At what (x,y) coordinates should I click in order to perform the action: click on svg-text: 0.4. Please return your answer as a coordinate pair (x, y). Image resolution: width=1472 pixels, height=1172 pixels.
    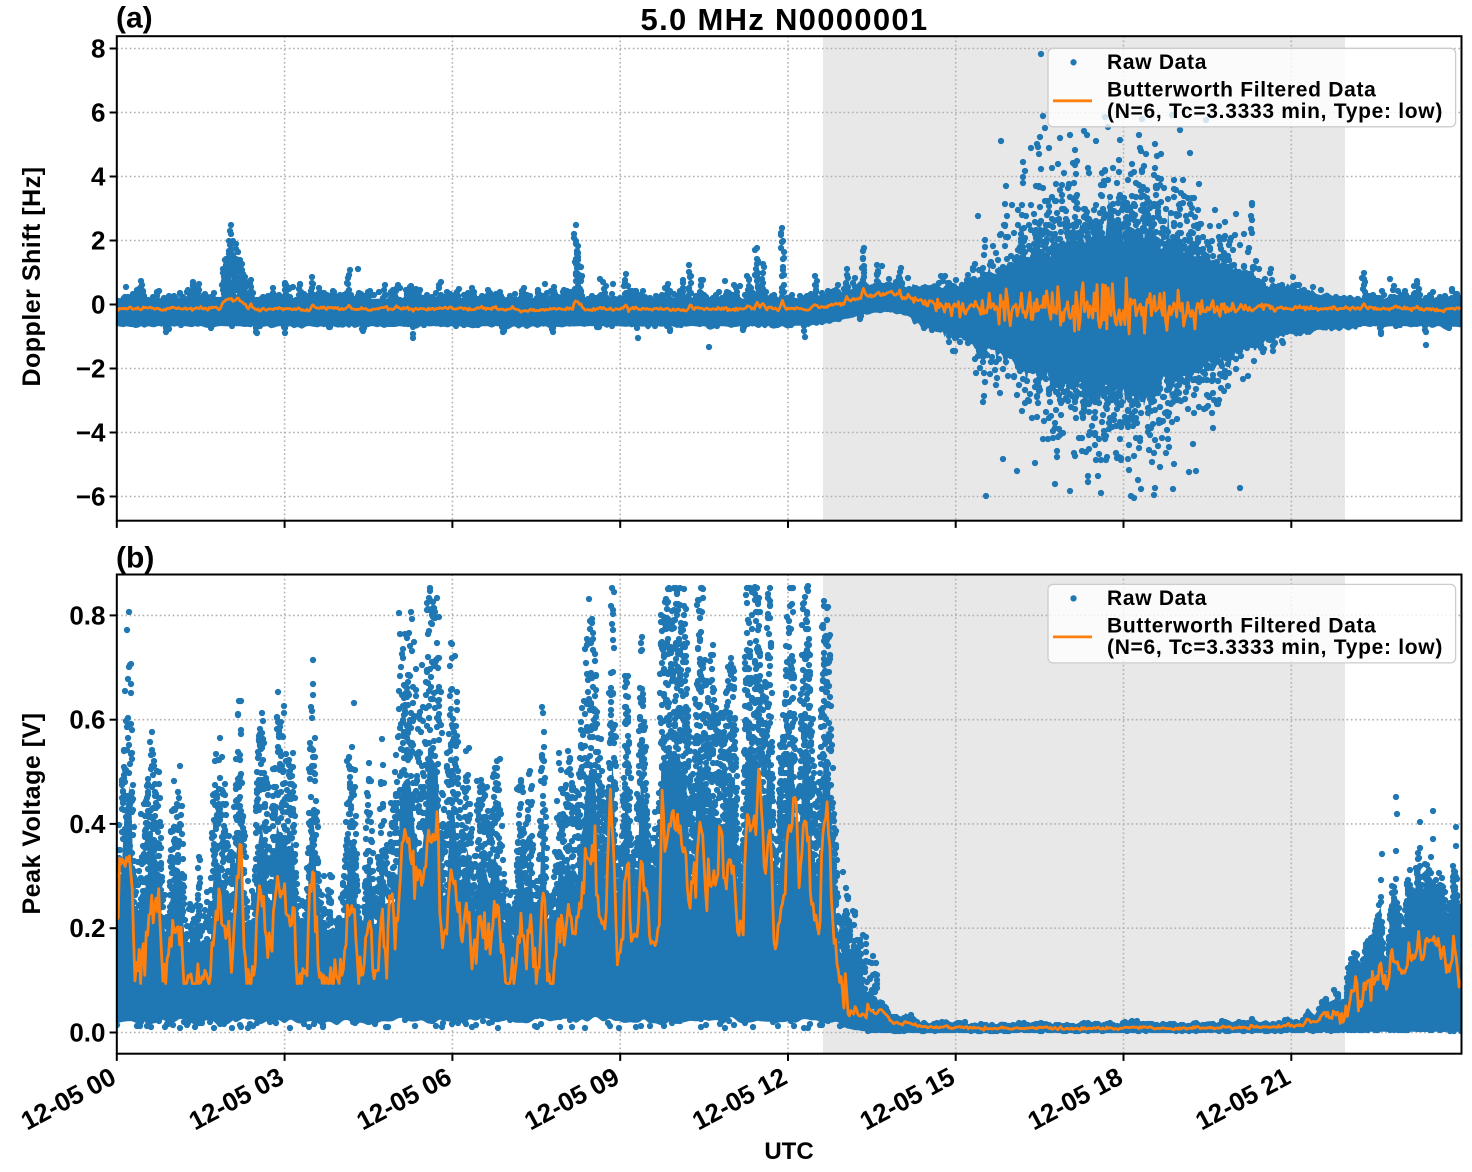
    Looking at the image, I should click on (87, 824).